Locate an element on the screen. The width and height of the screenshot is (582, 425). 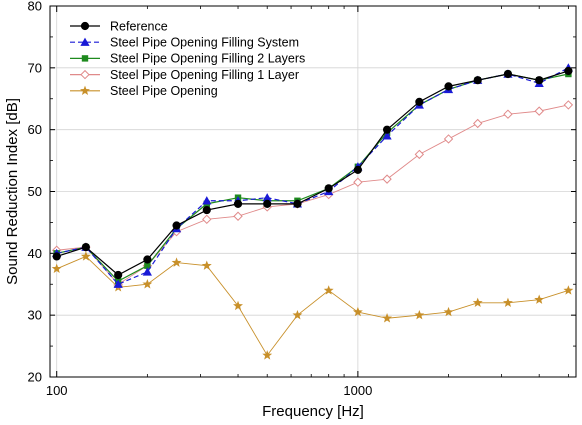
x-tick-label: 100 is located at coordinates (57, 390).